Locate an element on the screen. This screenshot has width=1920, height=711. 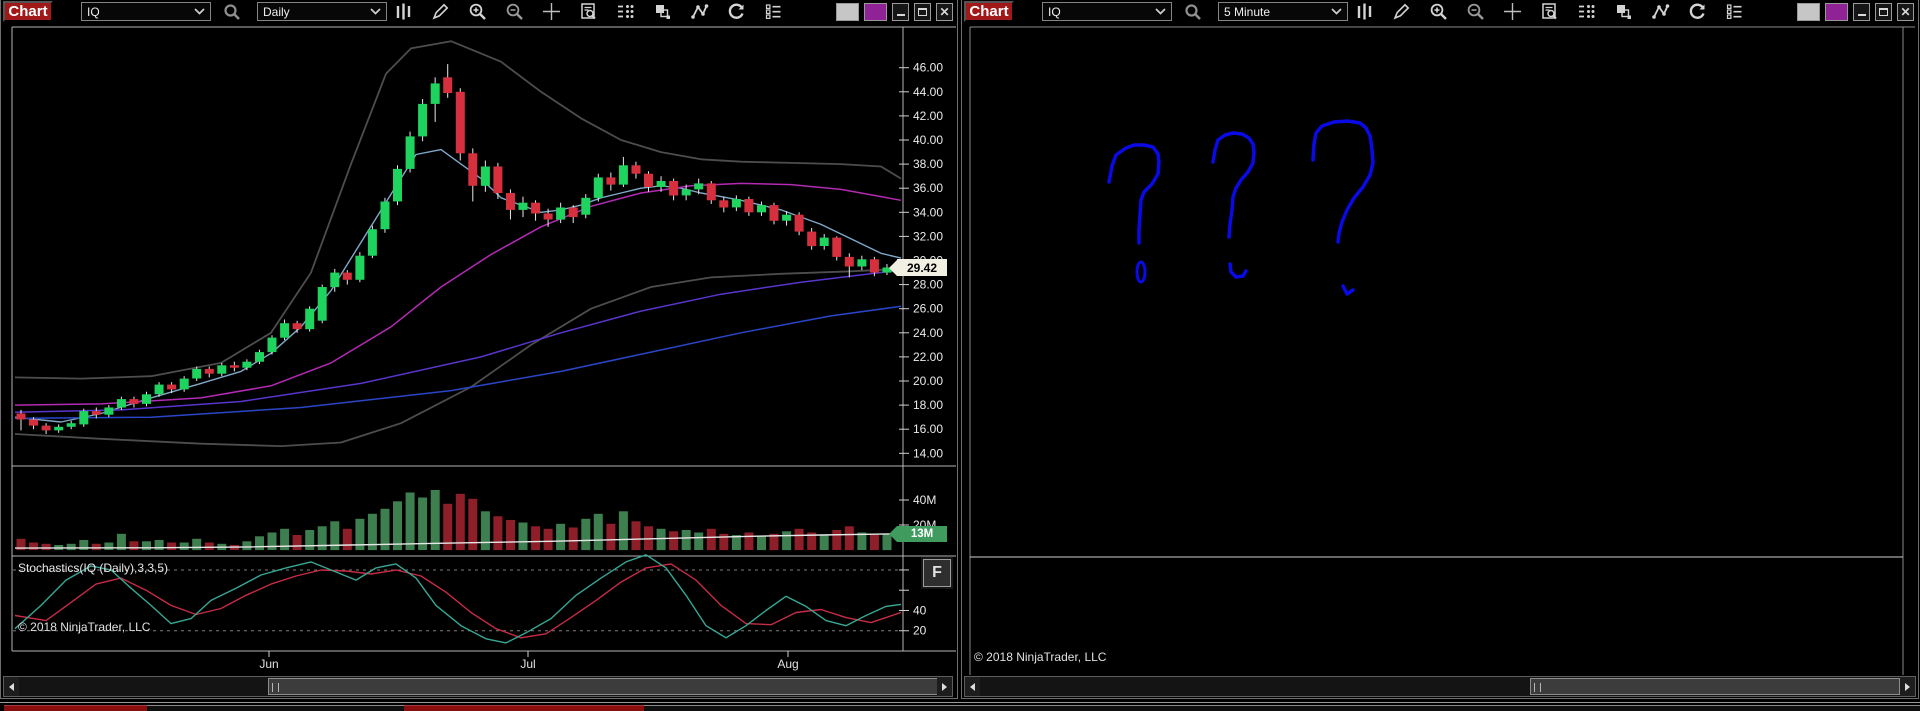
toolbar: Chart IQ 5 Minute ✕ is located at coordinates (1440, 11).